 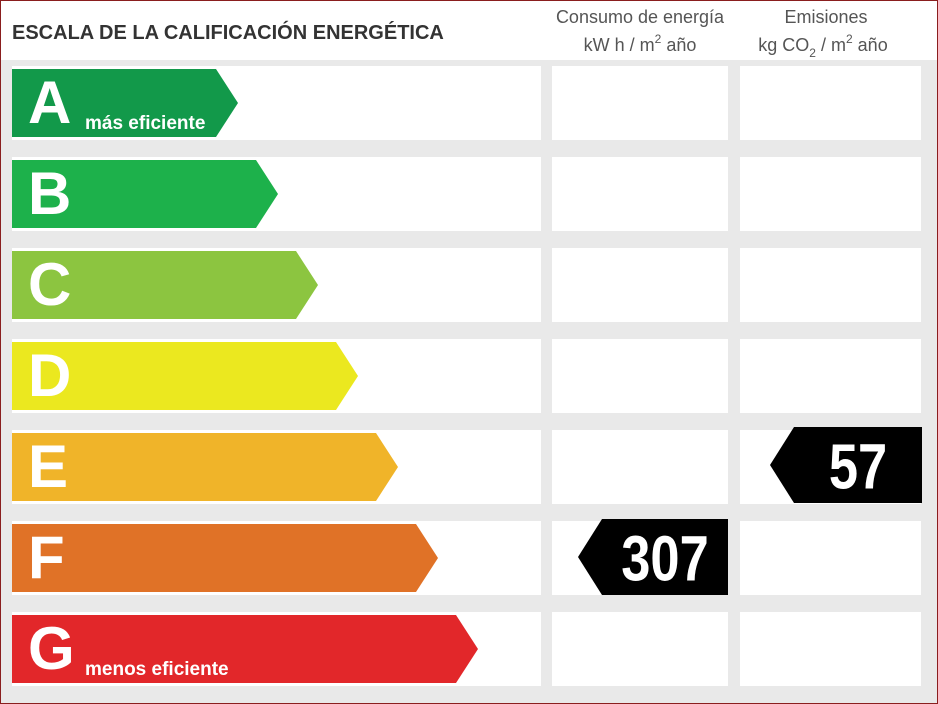 I want to click on rating-note: más eficiente, so click(x=145, y=123).